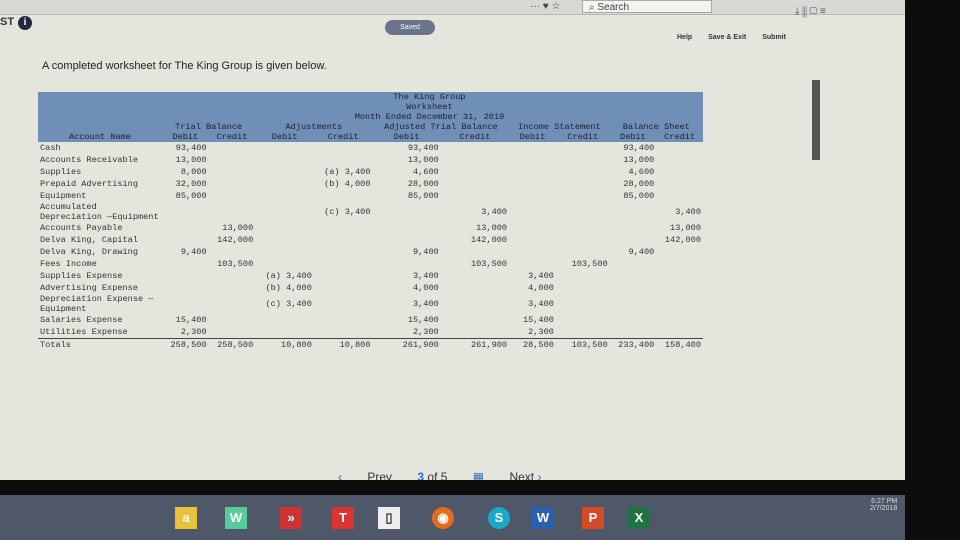  I want to click on table-row: Fees Income 103,500 103,500 103,500, so click(370, 264).